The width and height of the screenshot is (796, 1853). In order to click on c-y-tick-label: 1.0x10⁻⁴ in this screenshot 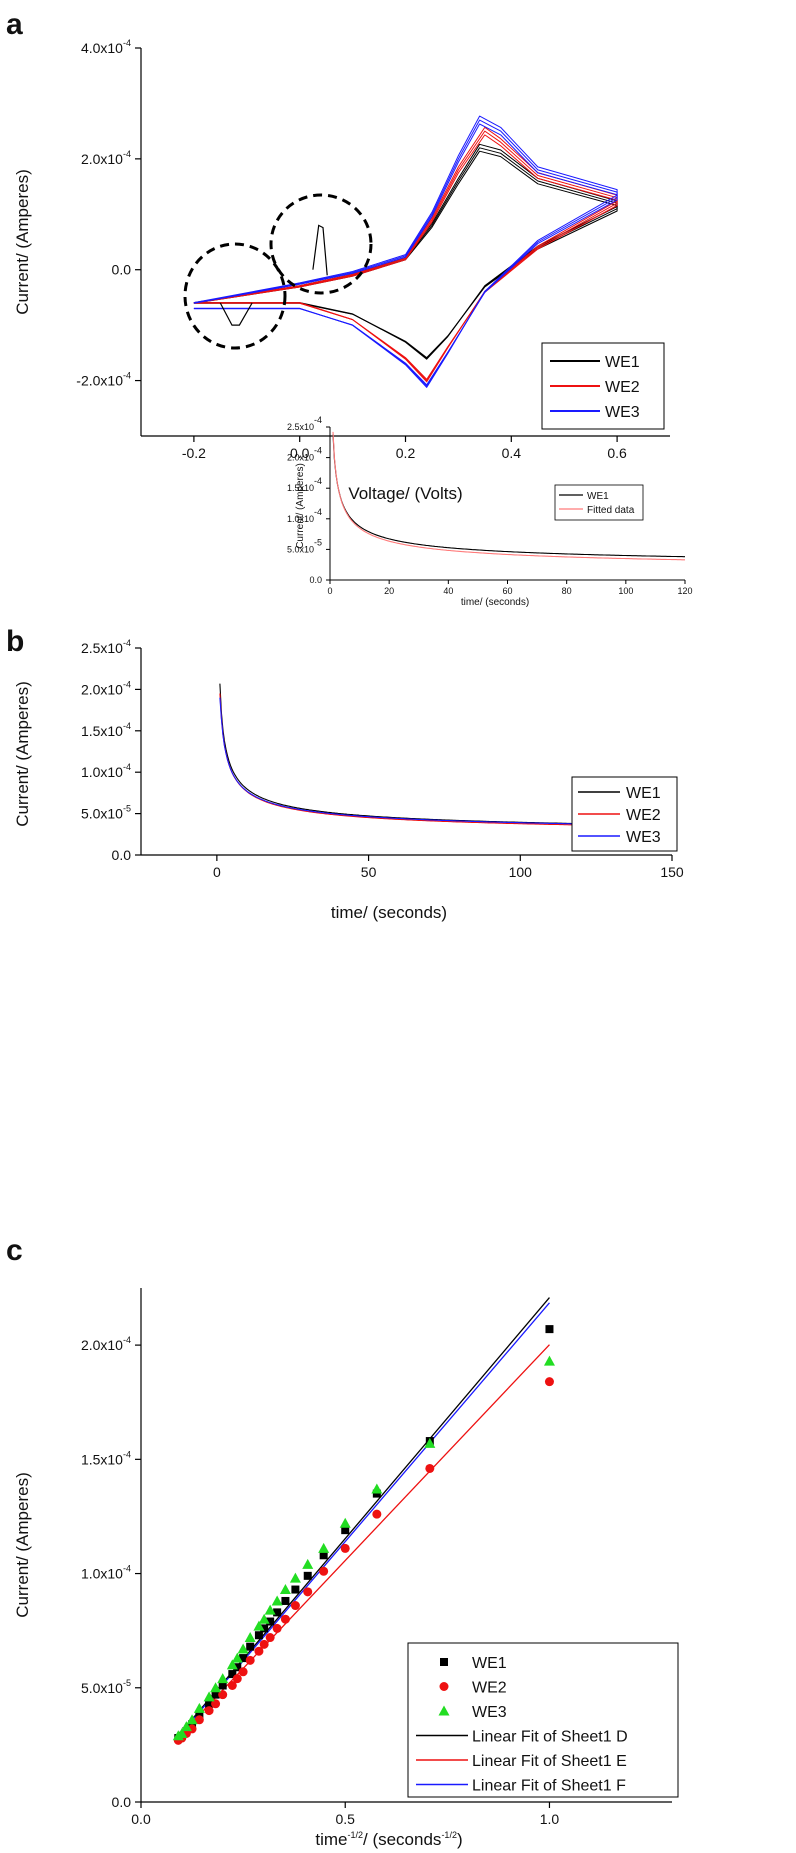, I will do `click(106, 1573)`.